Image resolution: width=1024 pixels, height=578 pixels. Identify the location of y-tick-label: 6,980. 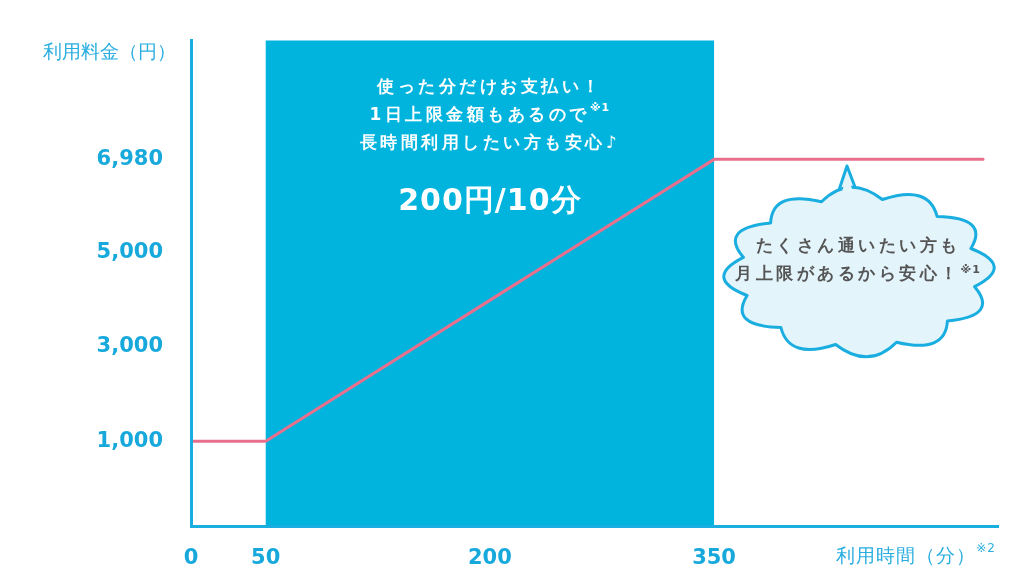
(129, 157).